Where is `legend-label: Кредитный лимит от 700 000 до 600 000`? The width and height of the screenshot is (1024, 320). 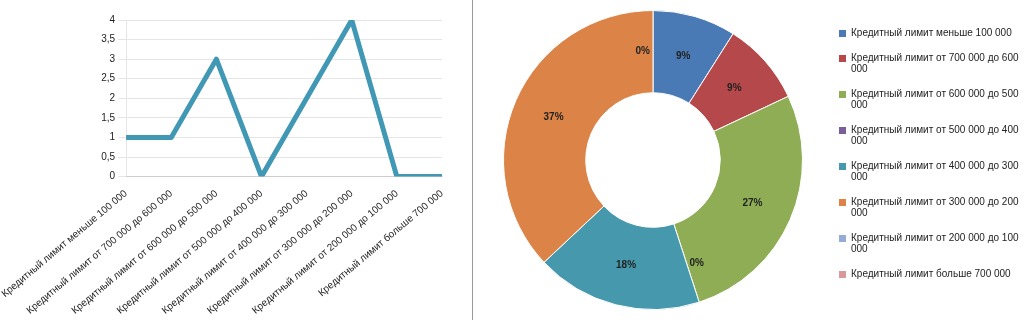
legend-label: Кредитный лимит от 700 000 до 600 000 is located at coordinates (935, 63).